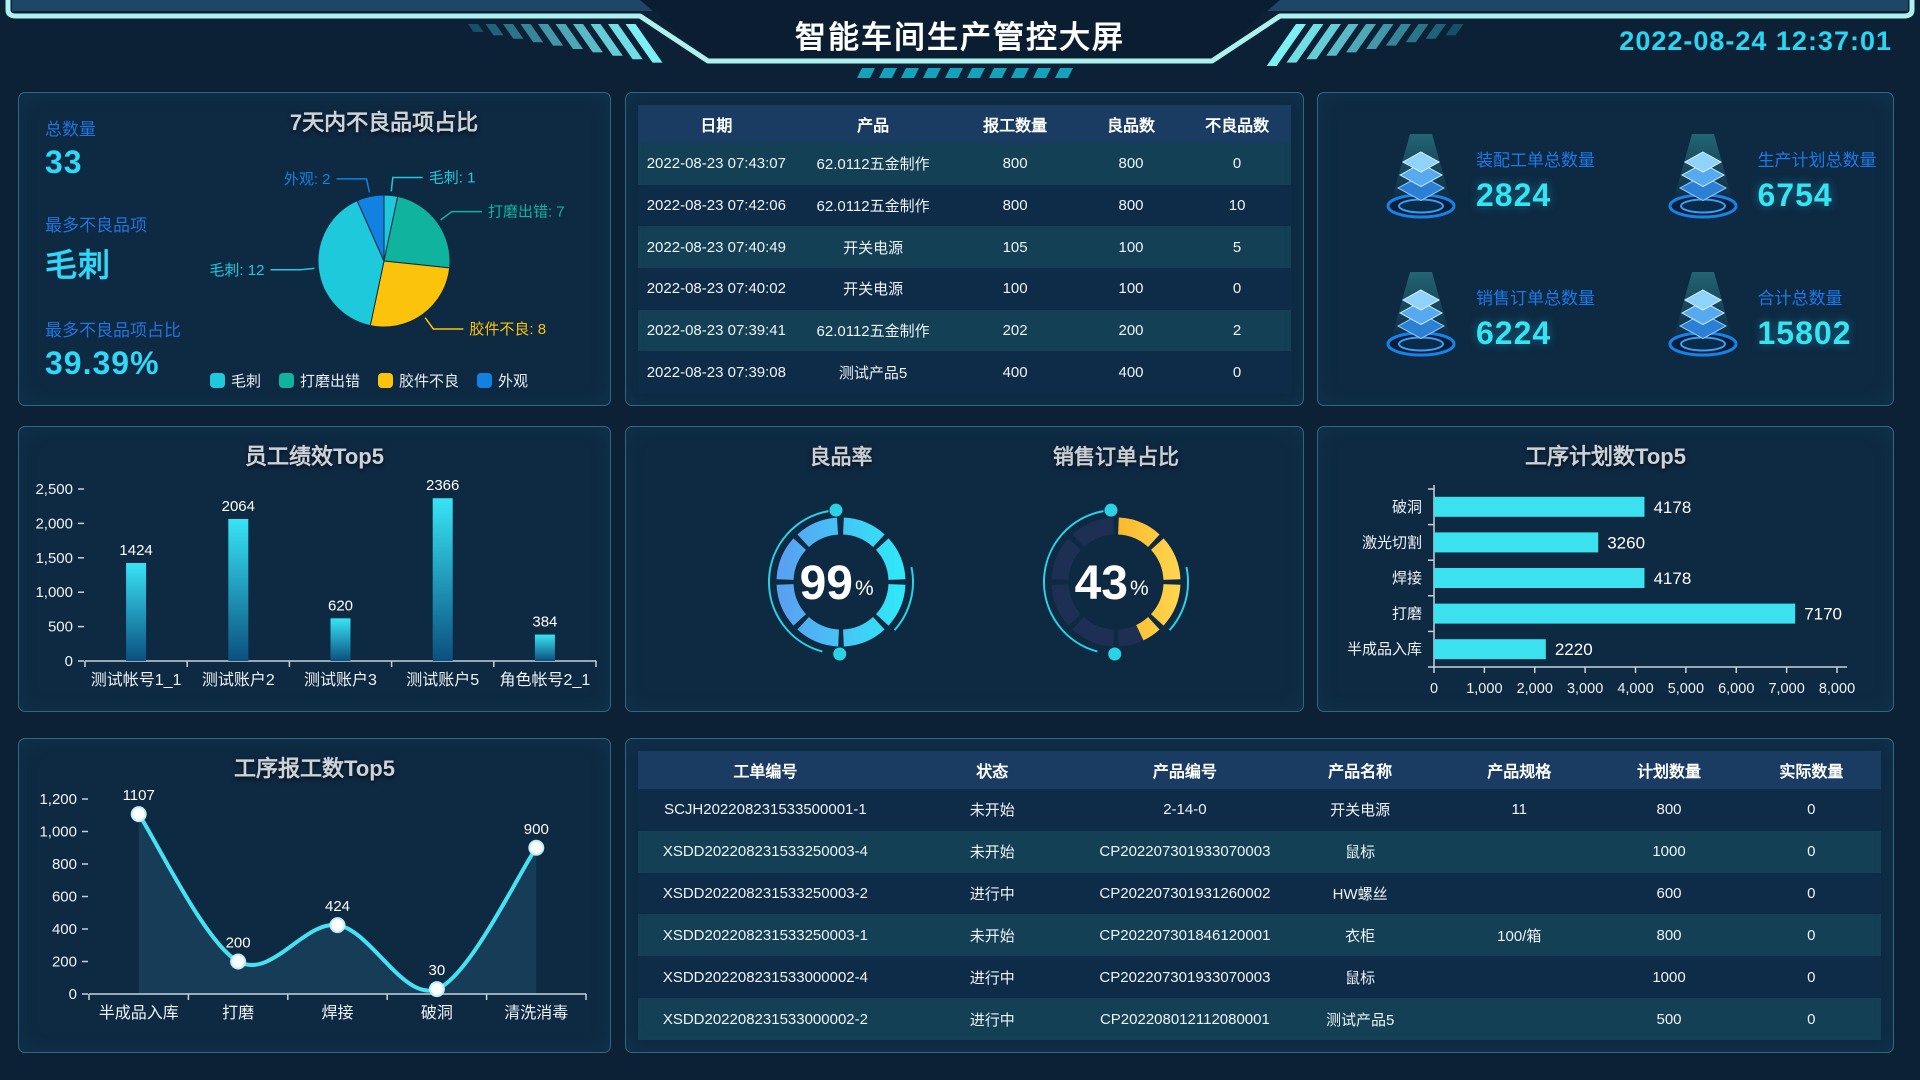 The image size is (1920, 1080). I want to click on gauge-unit: %, so click(864, 588).